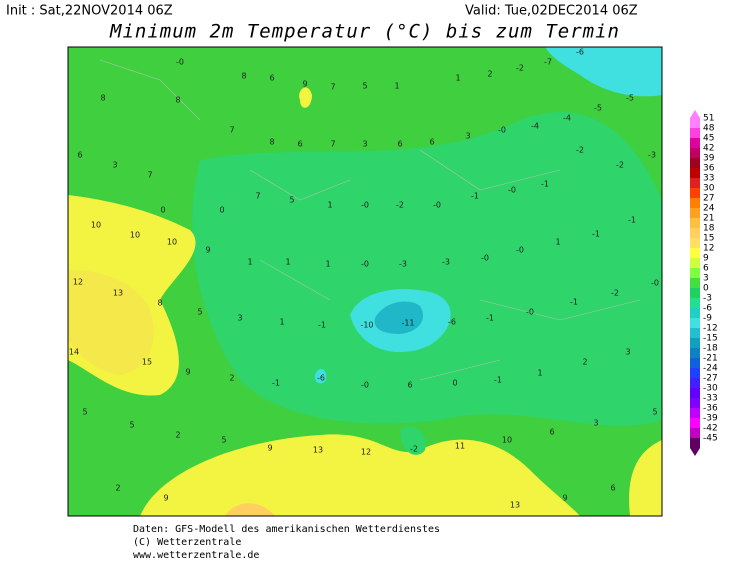 The height and width of the screenshot is (569, 732). Describe the element at coordinates (366, 452) in the screenshot. I see `map-value: 12` at that location.